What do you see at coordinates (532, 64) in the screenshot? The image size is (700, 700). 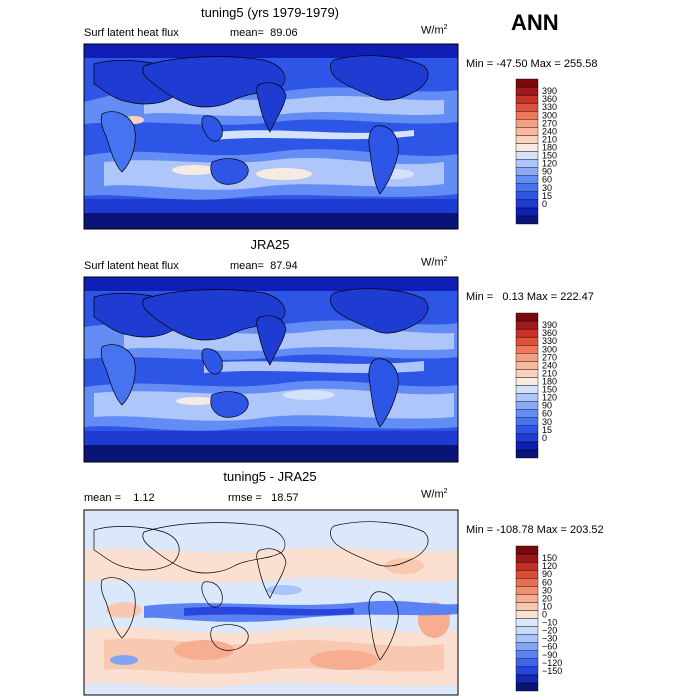 I see `panel1-minmax: Min = -47.50 Max = 255.58` at bounding box center [532, 64].